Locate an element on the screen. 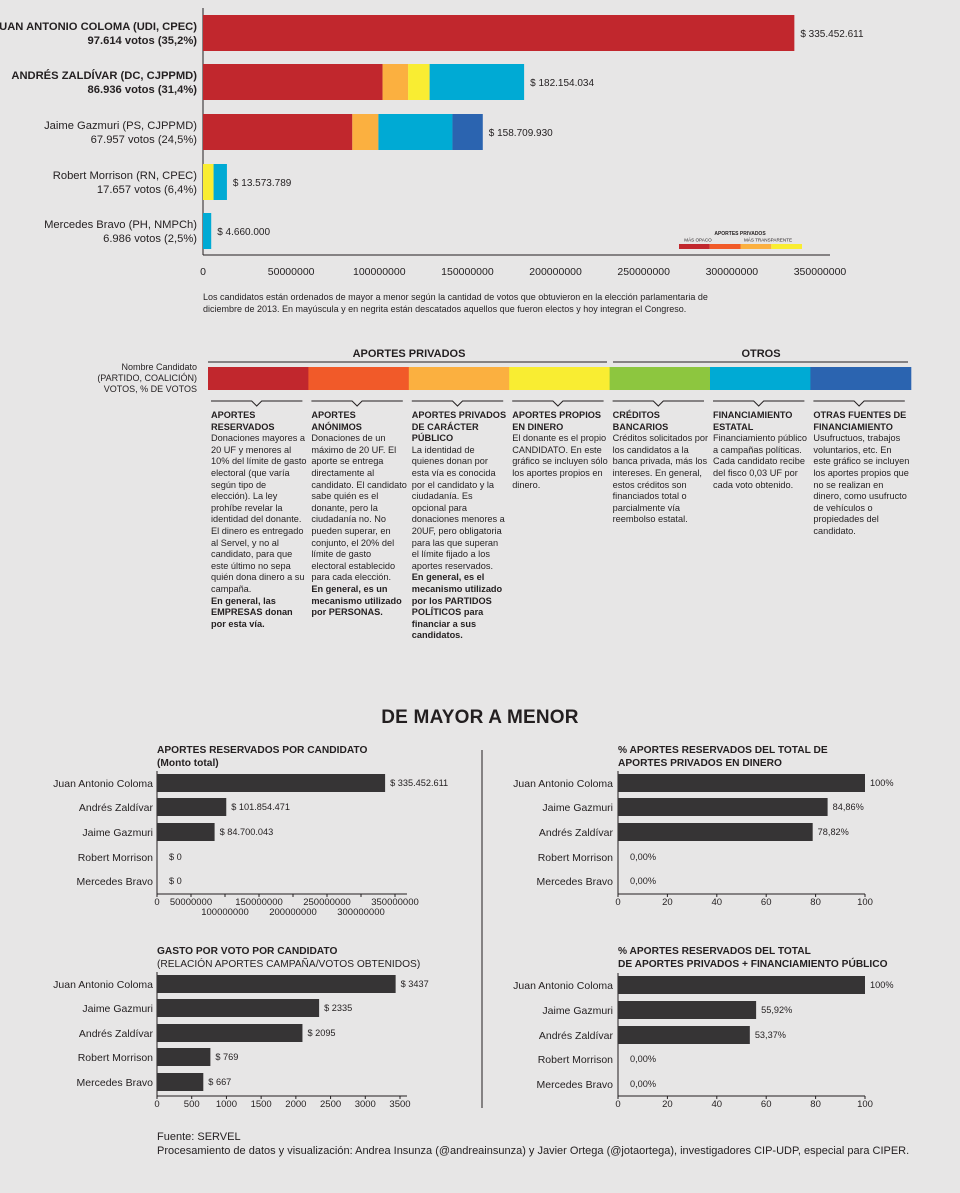  small-bar-value-label: $ 769 is located at coordinates (226, 1057).